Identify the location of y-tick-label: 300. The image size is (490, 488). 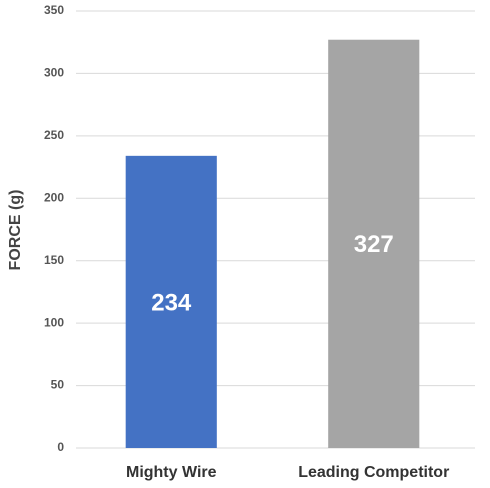
(54, 73).